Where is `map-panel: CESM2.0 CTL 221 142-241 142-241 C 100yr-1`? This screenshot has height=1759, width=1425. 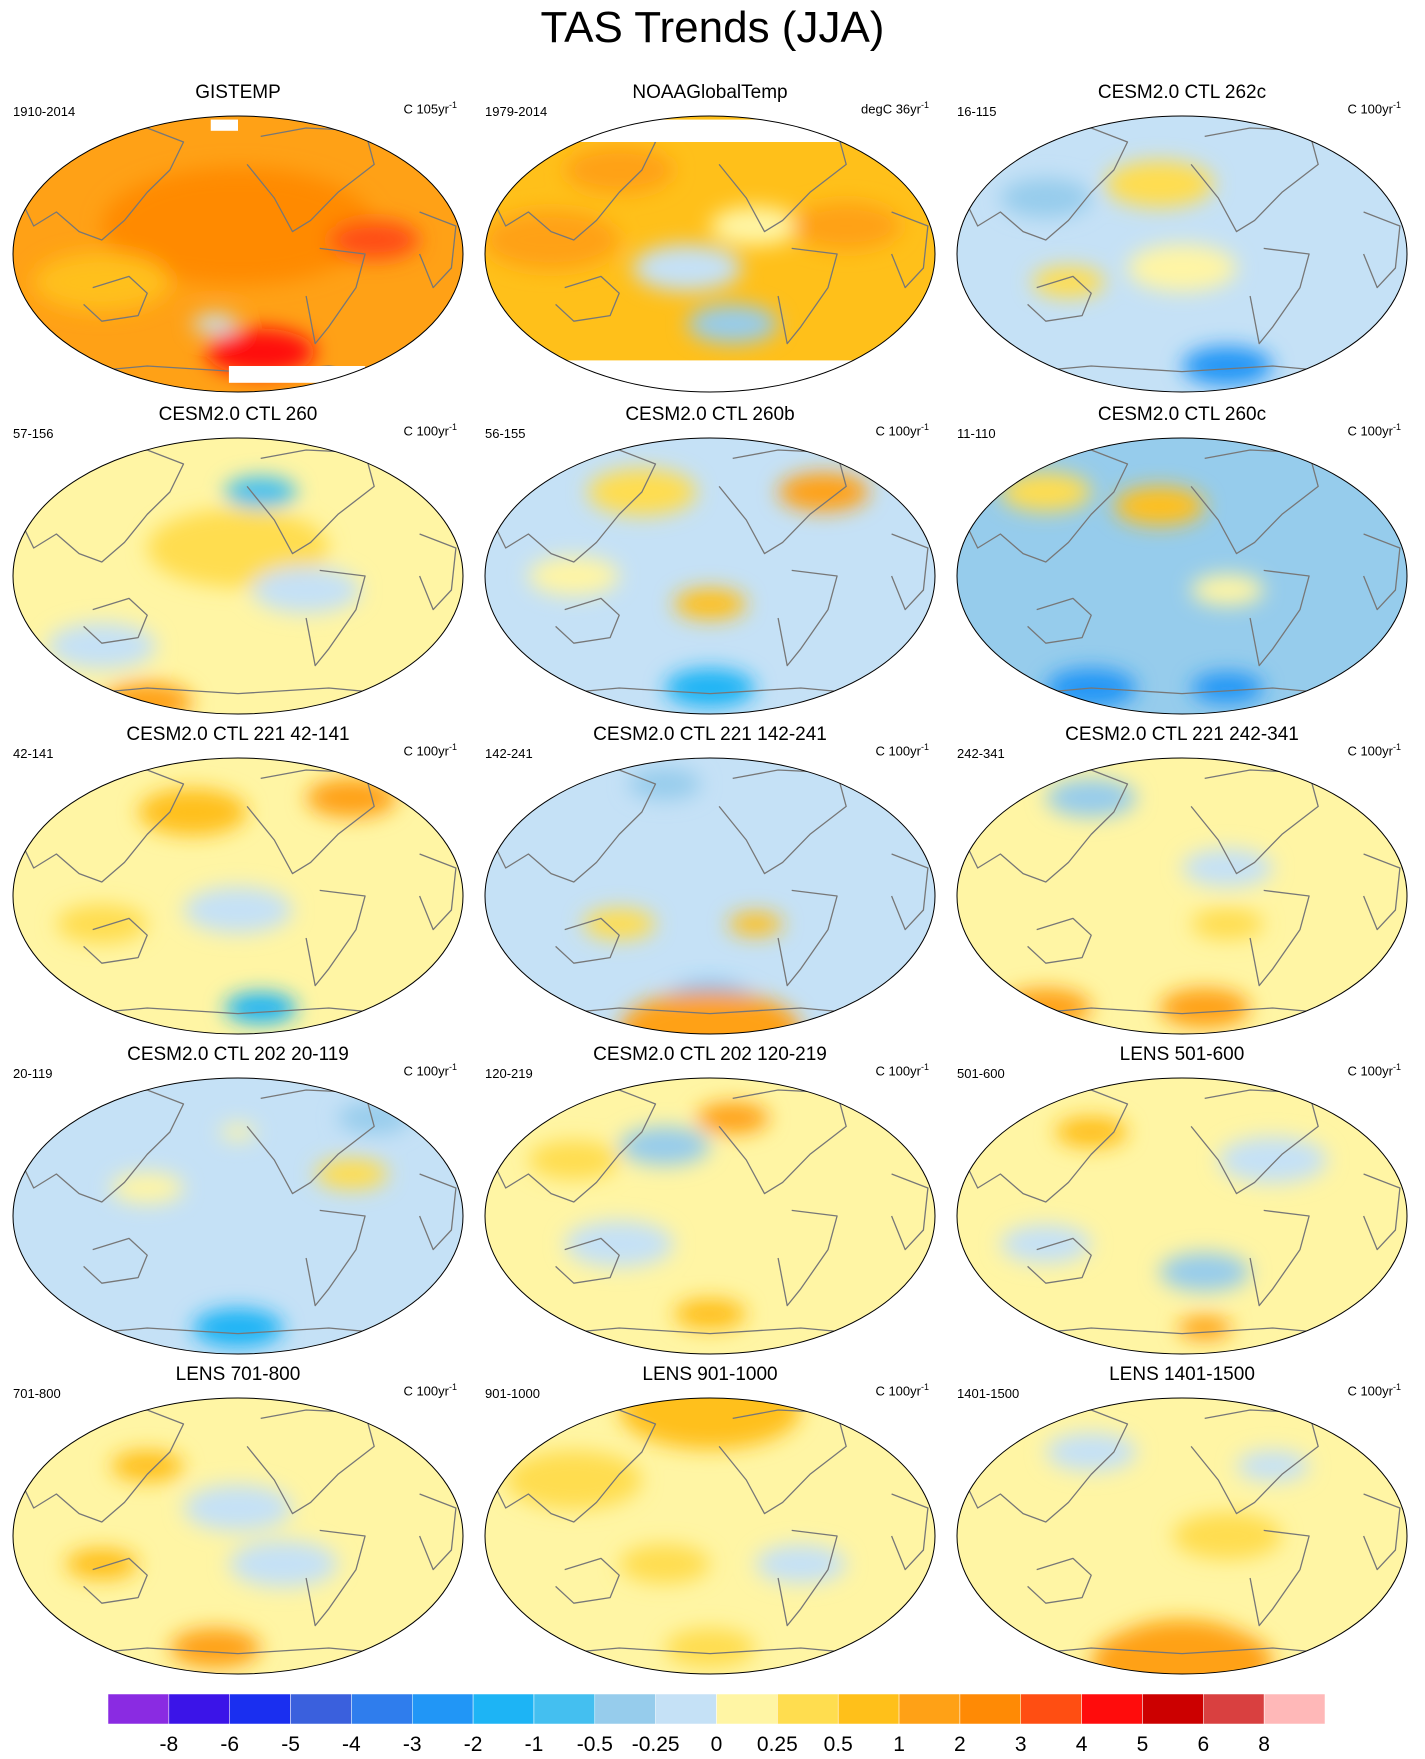 map-panel: CESM2.0 CTL 221 142-241 142-241 C 100yr-1 is located at coordinates (710, 882).